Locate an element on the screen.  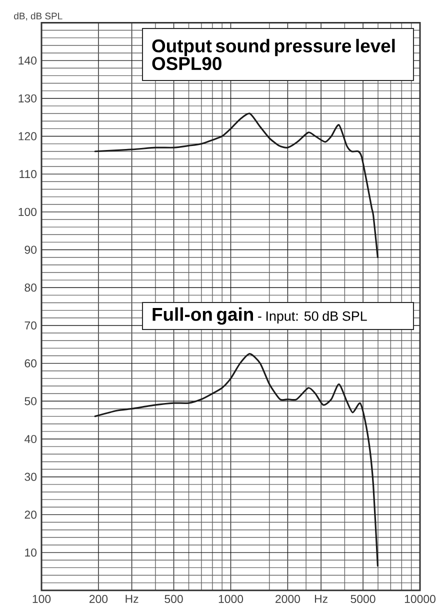
y-tick-label: 110 is located at coordinates (28, 174).